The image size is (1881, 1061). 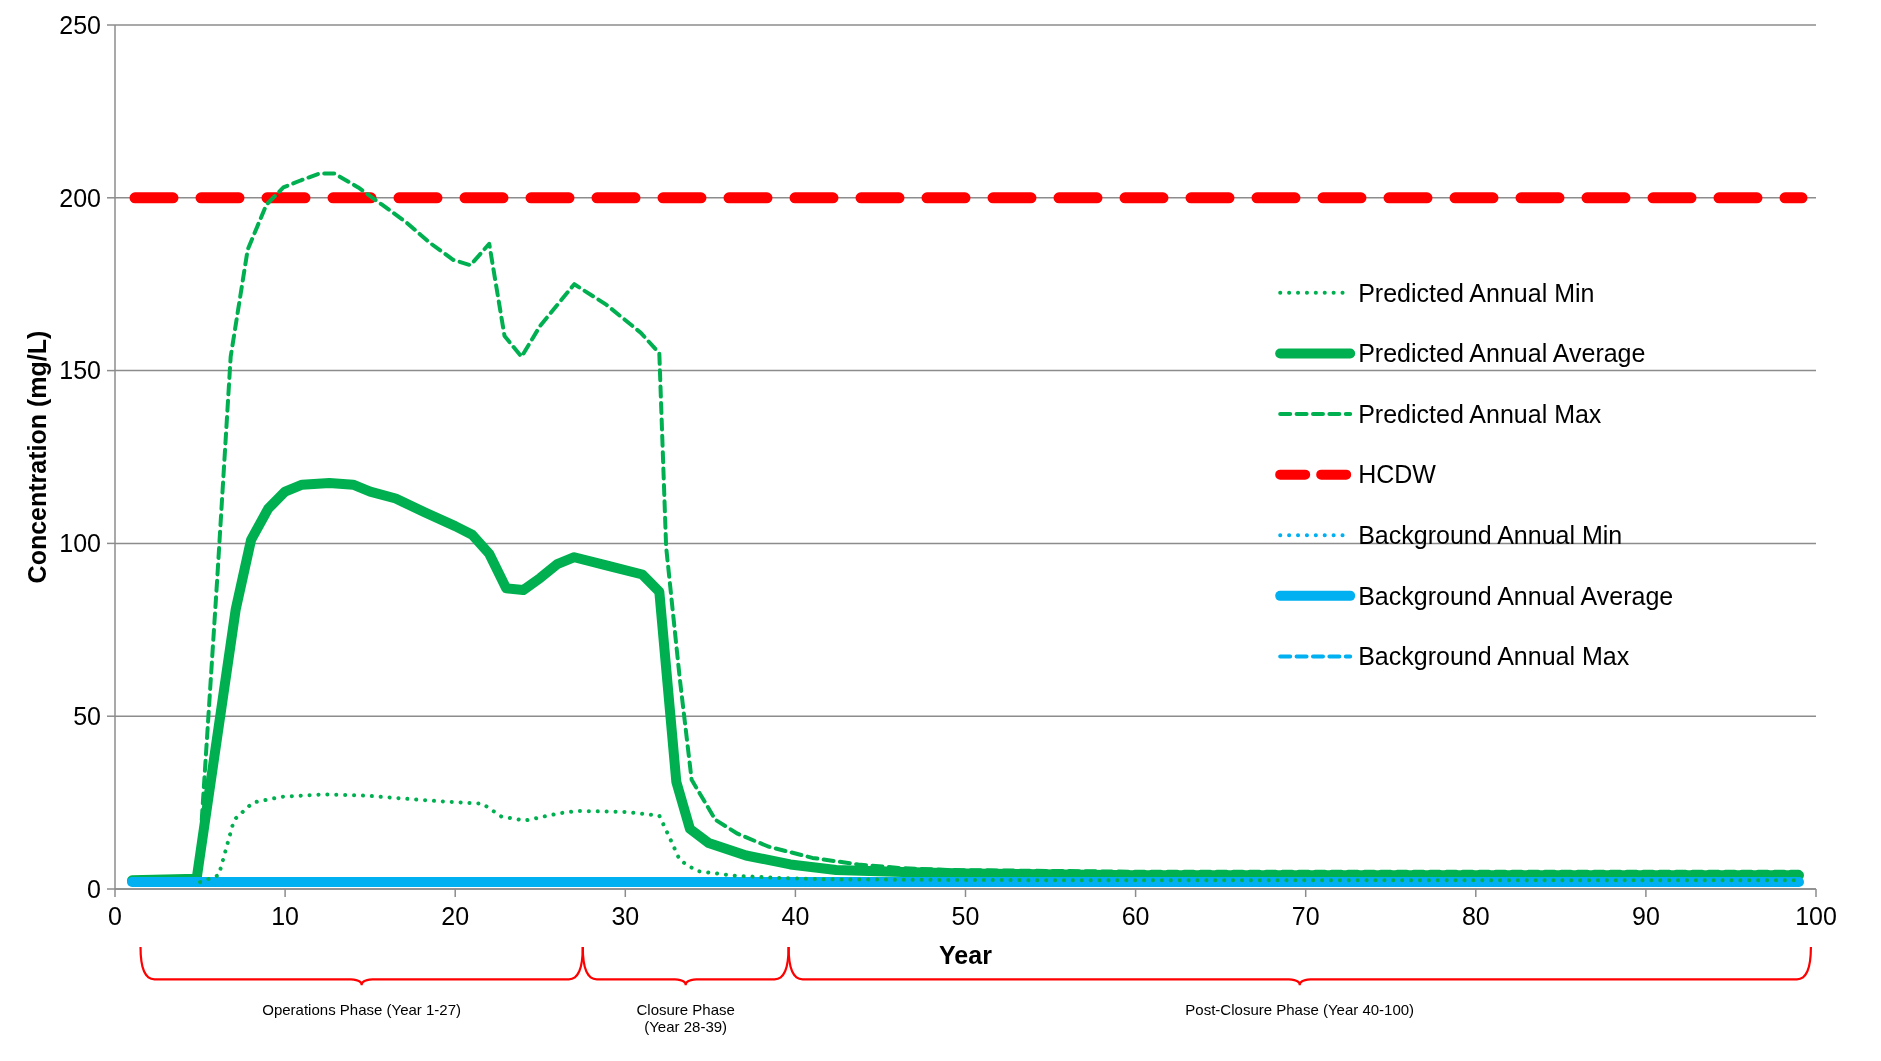 What do you see at coordinates (1480, 413) in the screenshot?
I see `legend-label: Predicted Annual Max` at bounding box center [1480, 413].